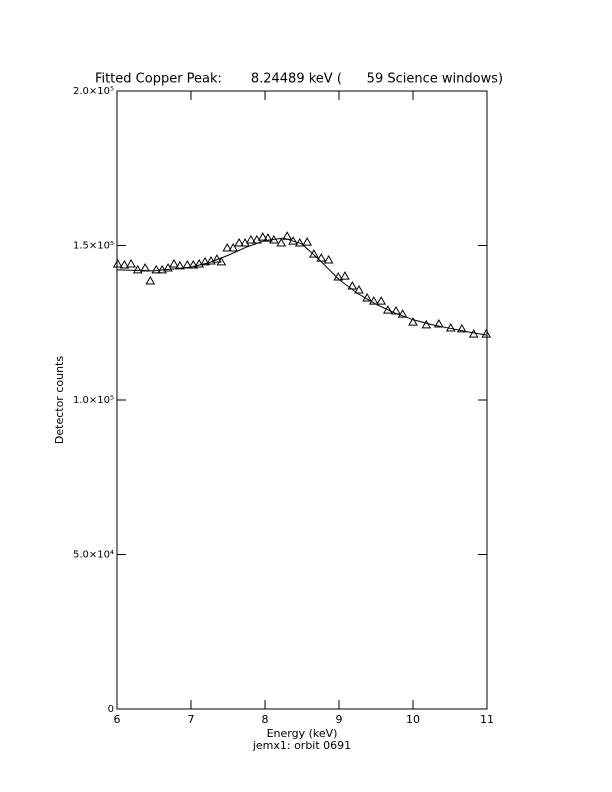  Describe the element at coordinates (191, 719) in the screenshot. I see `x-tick-label: 7` at that location.